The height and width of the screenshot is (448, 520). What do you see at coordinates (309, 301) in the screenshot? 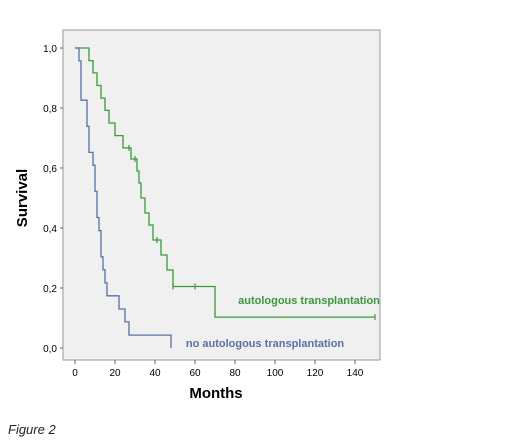
I see `series-label-autologous: autologous transplantation` at bounding box center [309, 301].